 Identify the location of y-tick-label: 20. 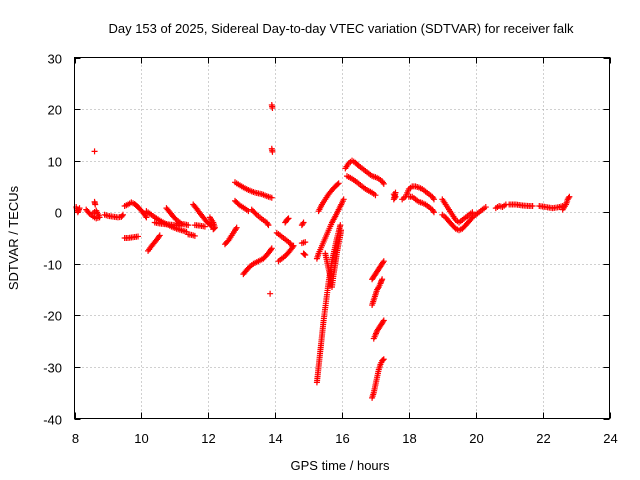
(55, 110).